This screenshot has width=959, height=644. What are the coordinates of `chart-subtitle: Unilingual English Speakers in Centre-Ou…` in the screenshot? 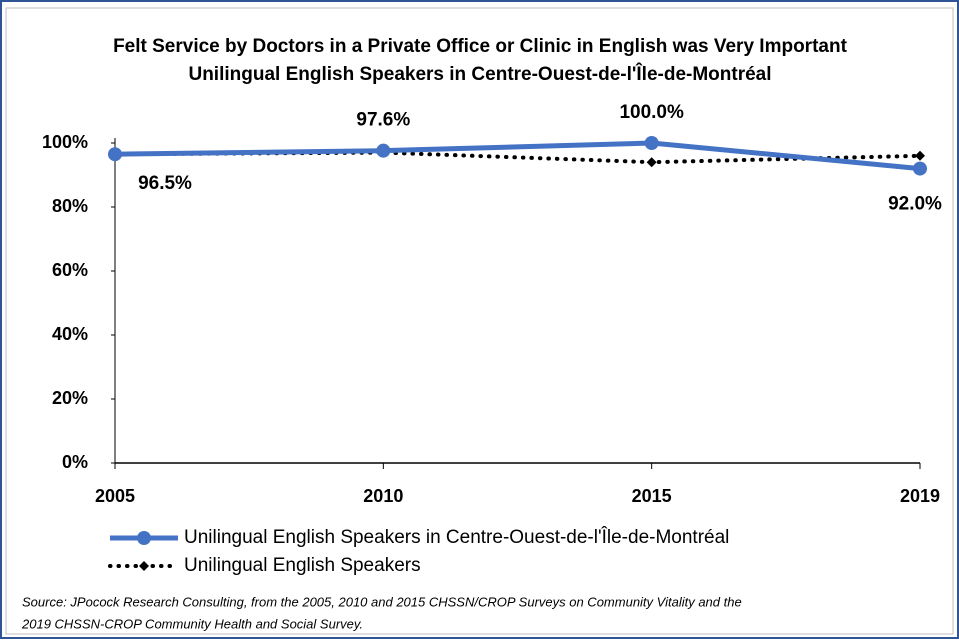 It's located at (479, 74).